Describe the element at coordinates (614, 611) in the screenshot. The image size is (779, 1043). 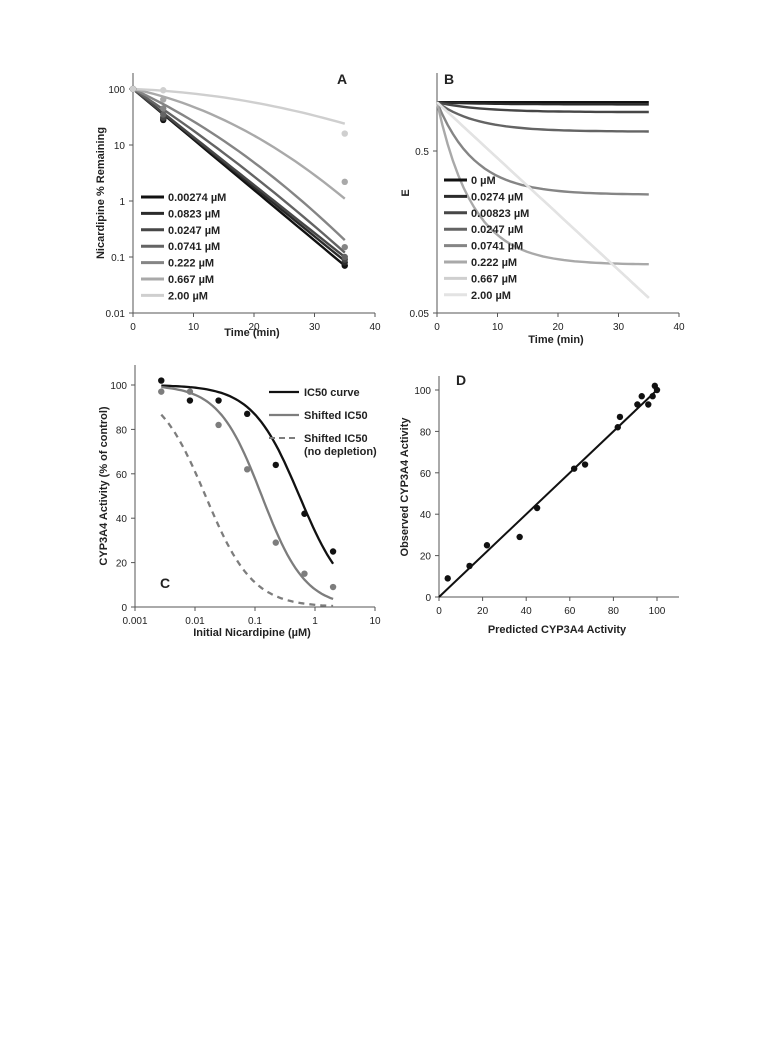
I see `panel-d-xtick-label: 80` at that location.